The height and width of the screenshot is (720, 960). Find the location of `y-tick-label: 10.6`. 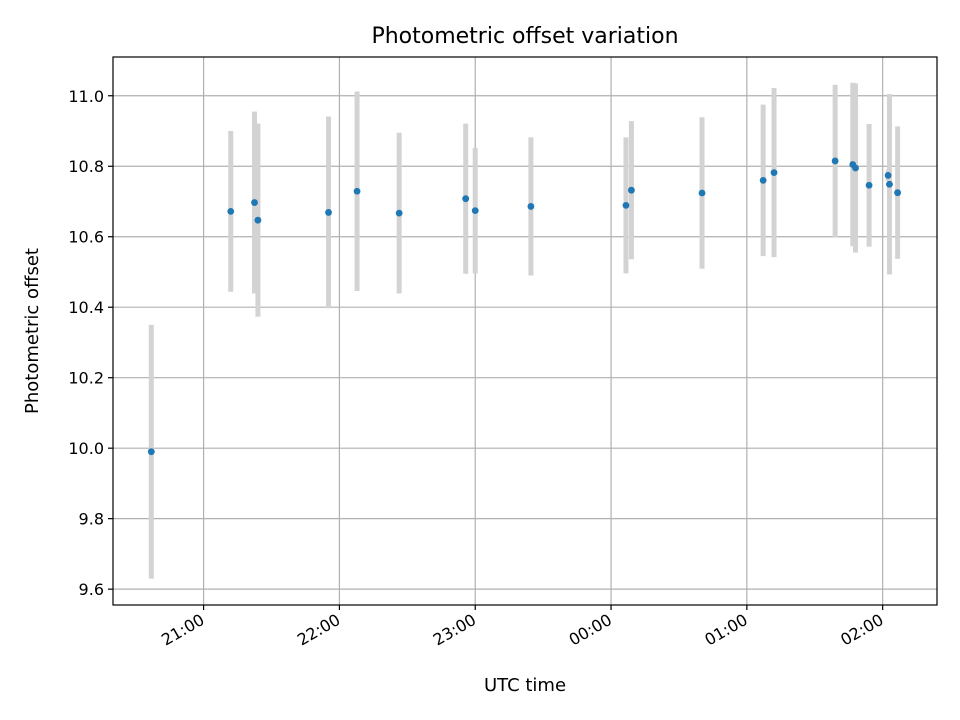

y-tick-label: 10.6 is located at coordinates (86, 237).